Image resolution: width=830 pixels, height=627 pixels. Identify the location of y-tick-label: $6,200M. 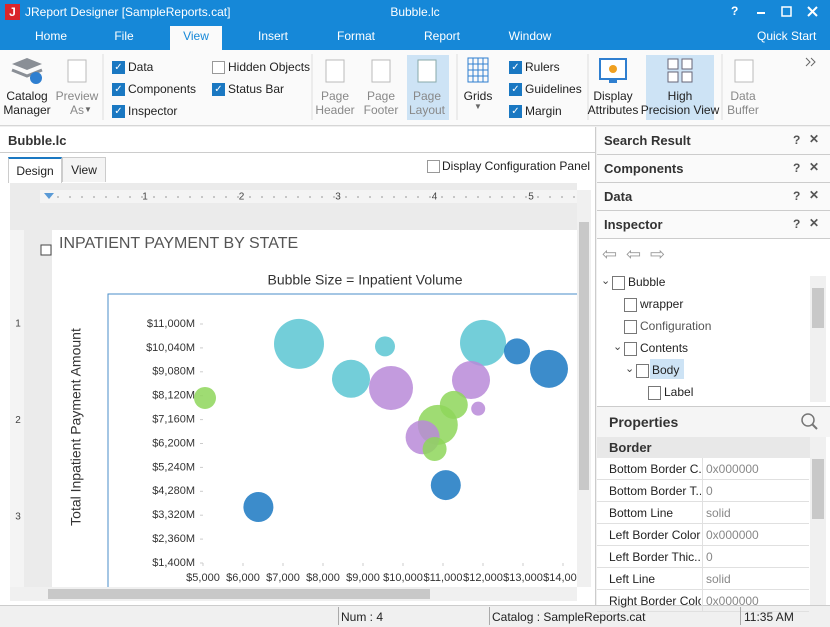
(173, 443).